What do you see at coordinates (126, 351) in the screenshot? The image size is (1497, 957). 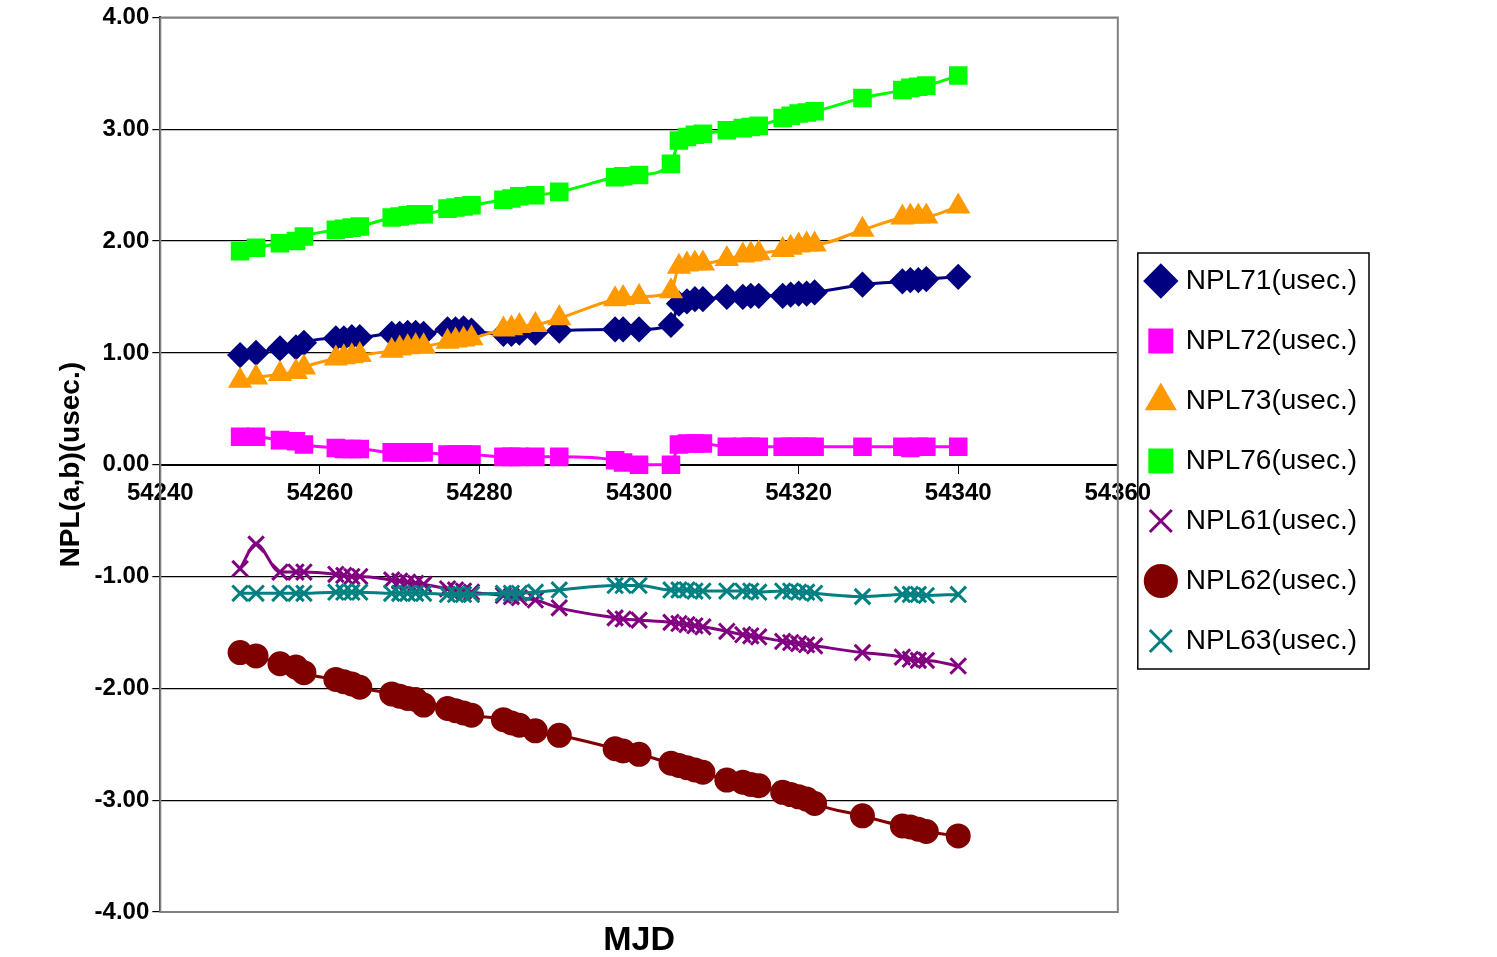 I see `y-tick-label: 1.00` at bounding box center [126, 351].